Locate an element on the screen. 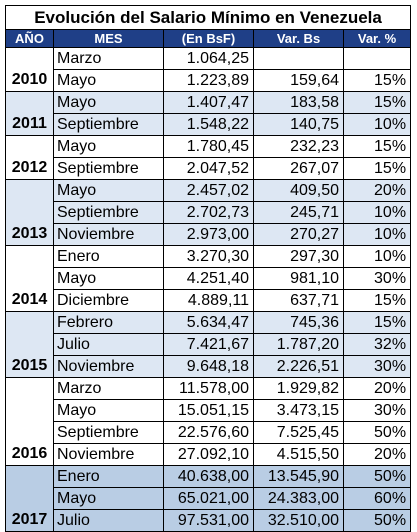  salary-cell: 22.576,60 is located at coordinates (208, 432).